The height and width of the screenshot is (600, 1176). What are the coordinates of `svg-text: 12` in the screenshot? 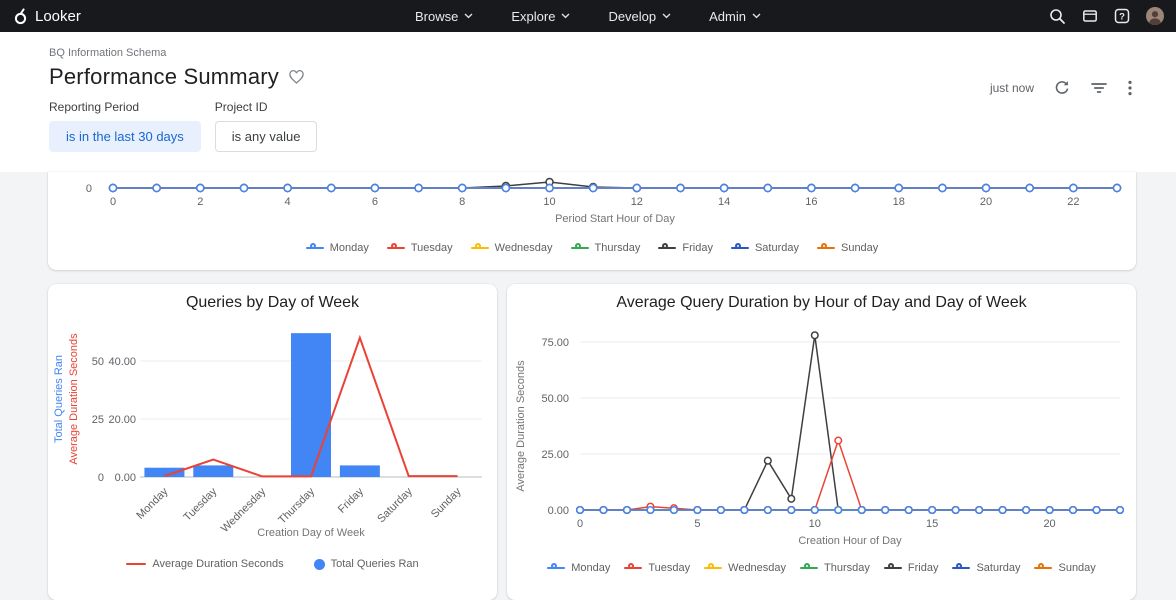 It's located at (637, 202).